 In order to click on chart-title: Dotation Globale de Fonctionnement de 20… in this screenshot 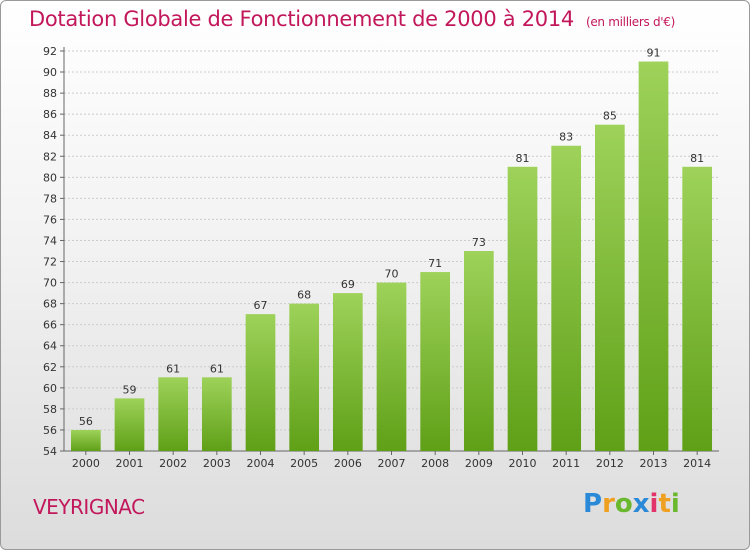, I will do `click(352, 19)`.